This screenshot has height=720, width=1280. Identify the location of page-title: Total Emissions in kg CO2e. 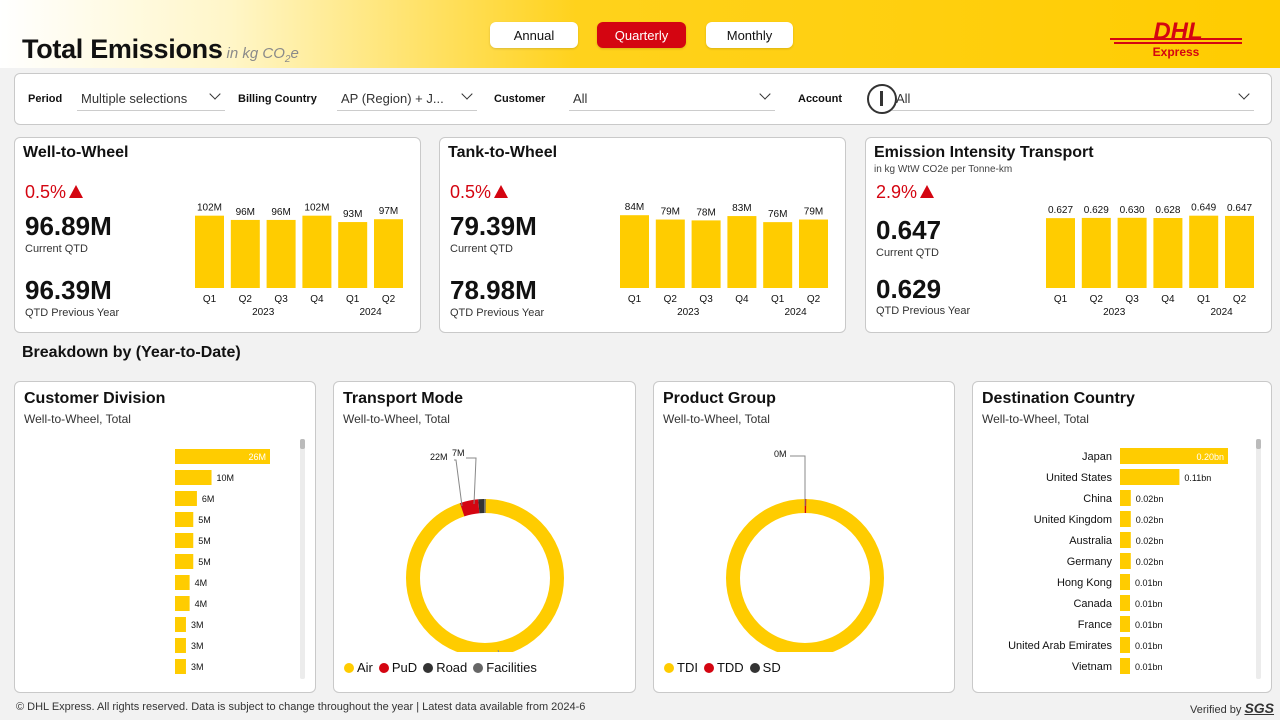
(160, 49).